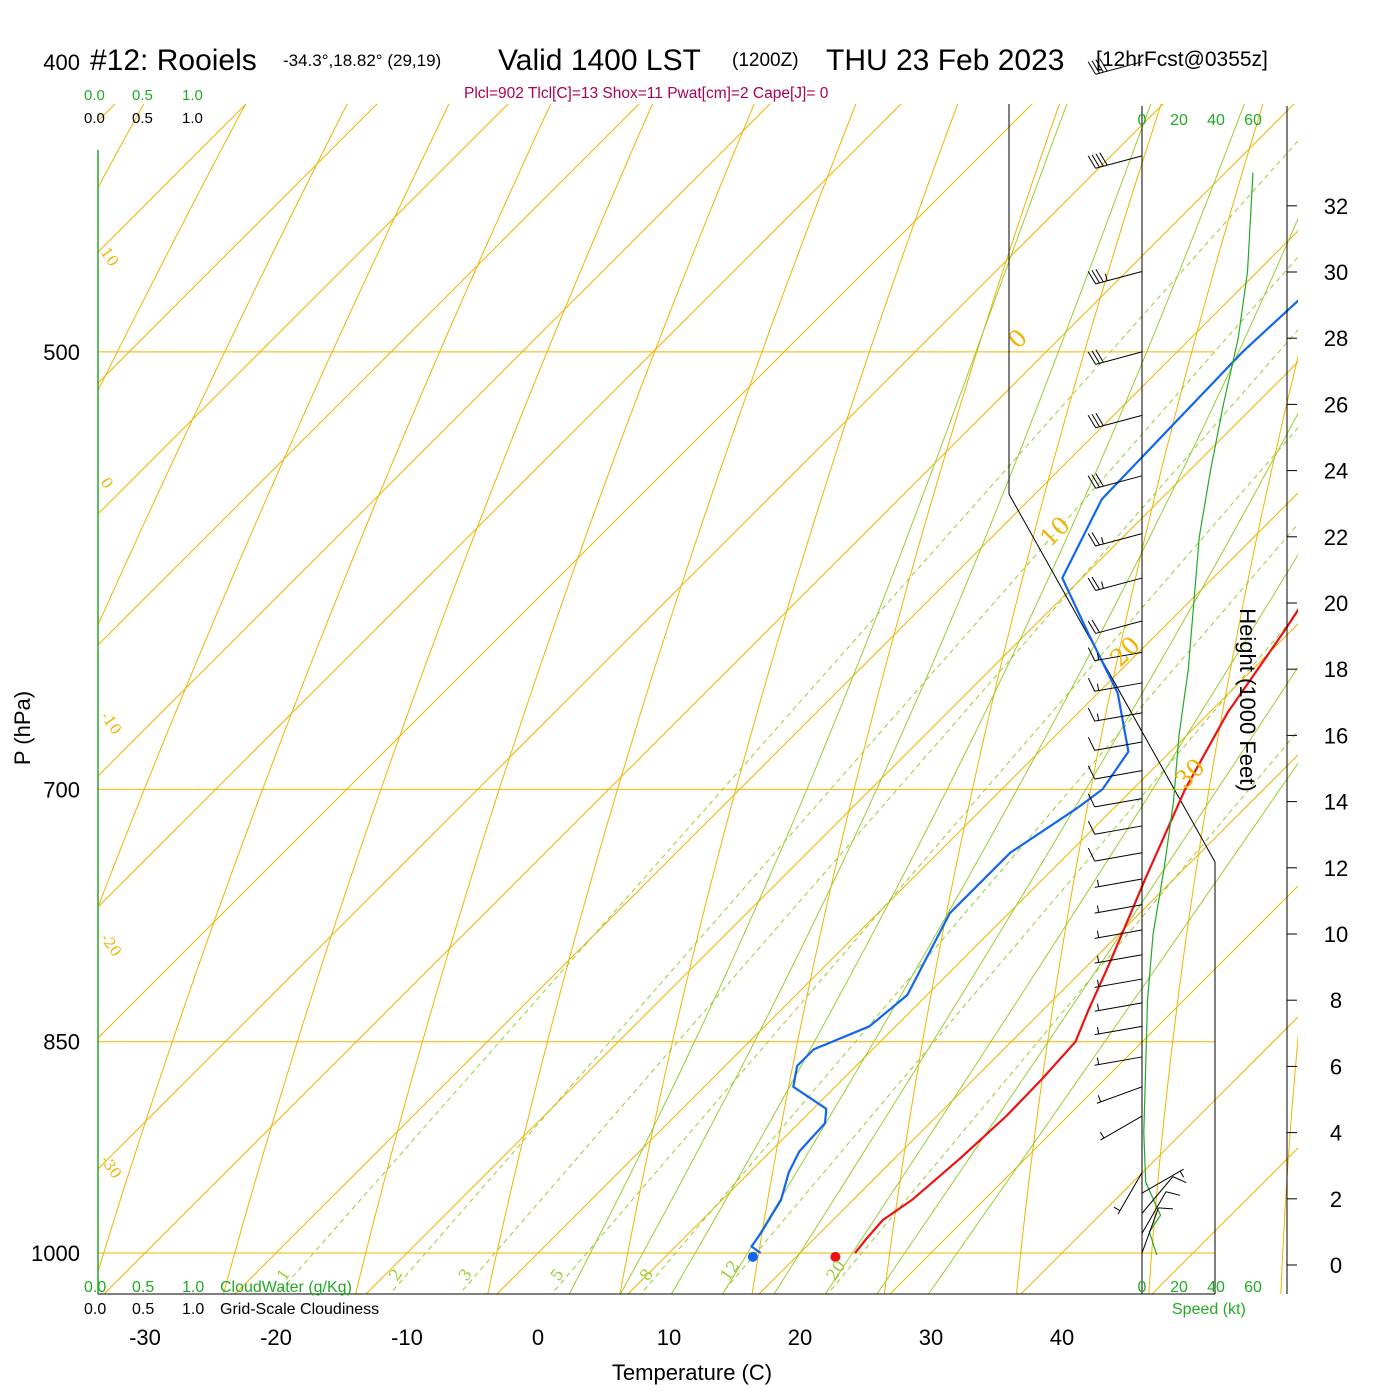  I want to click on height-tick-label: 30, so click(1336, 272).